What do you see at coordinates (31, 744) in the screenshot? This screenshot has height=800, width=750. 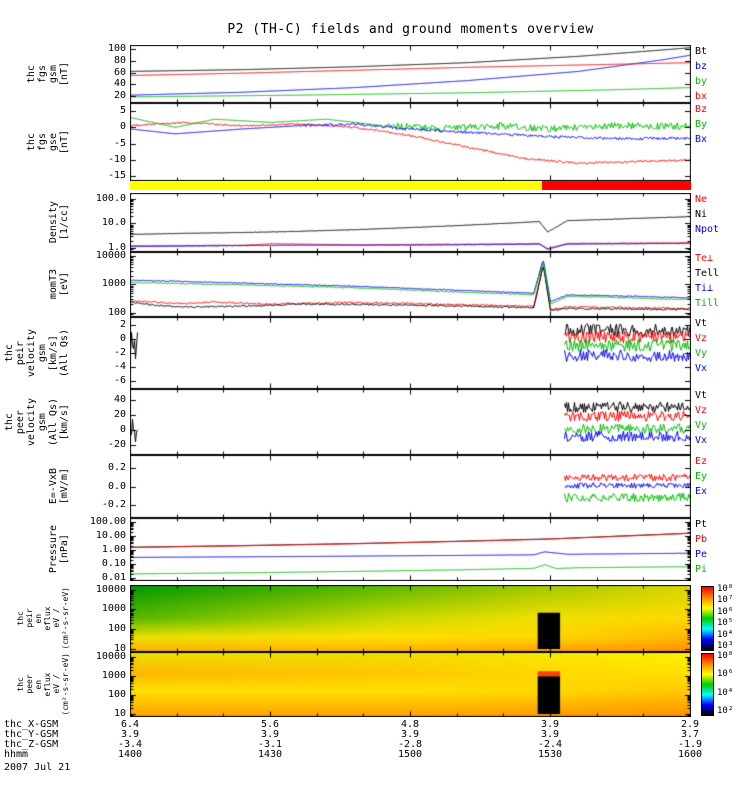 I see `axis-row-label-thc-z-gsm: thc_Z-GSM` at bounding box center [31, 744].